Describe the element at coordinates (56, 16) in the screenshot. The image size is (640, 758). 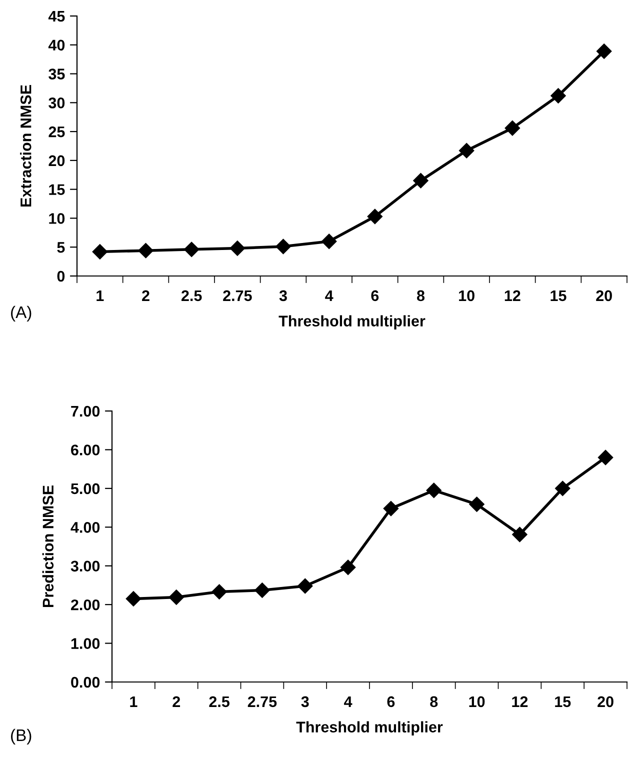
I see `y-tick-label: 45` at that location.